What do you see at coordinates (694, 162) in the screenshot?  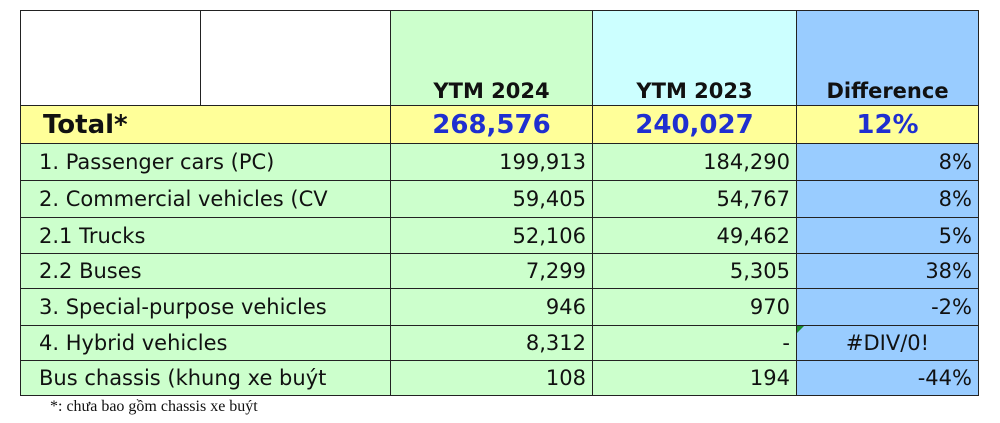 I see `cell-value: 184,290` at bounding box center [694, 162].